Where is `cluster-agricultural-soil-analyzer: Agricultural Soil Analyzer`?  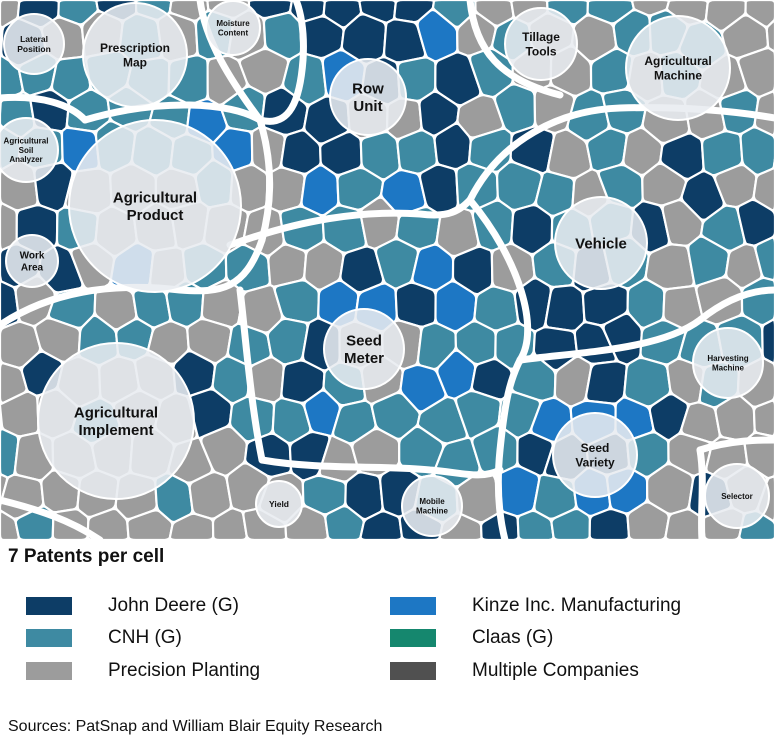 cluster-agricultural-soil-analyzer: Agricultural Soil Analyzer is located at coordinates (29, 150).